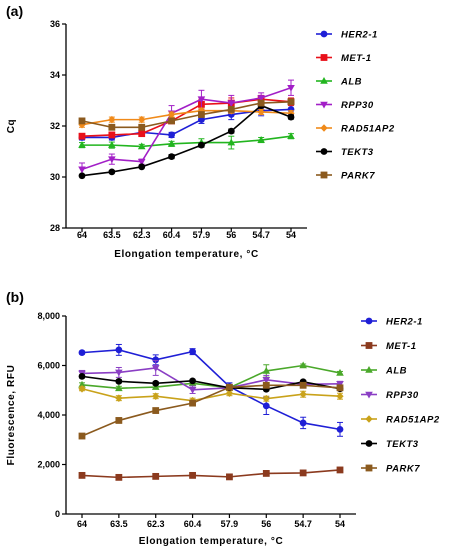  Describe the element at coordinates (48, 465) in the screenshot. I see `y-tick-label: 2,000` at that location.